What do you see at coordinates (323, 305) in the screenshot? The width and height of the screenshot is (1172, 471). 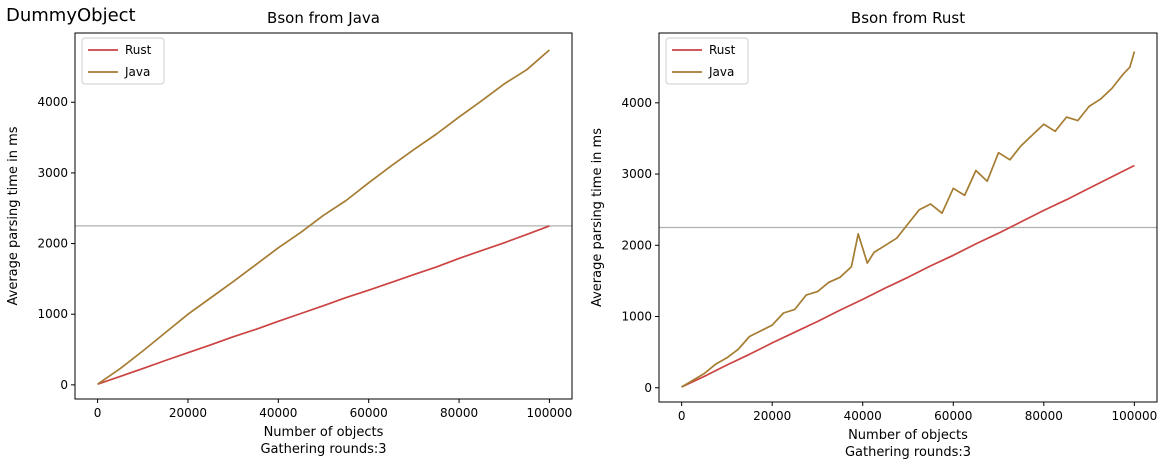 I see `series-line-rust` at bounding box center [323, 305].